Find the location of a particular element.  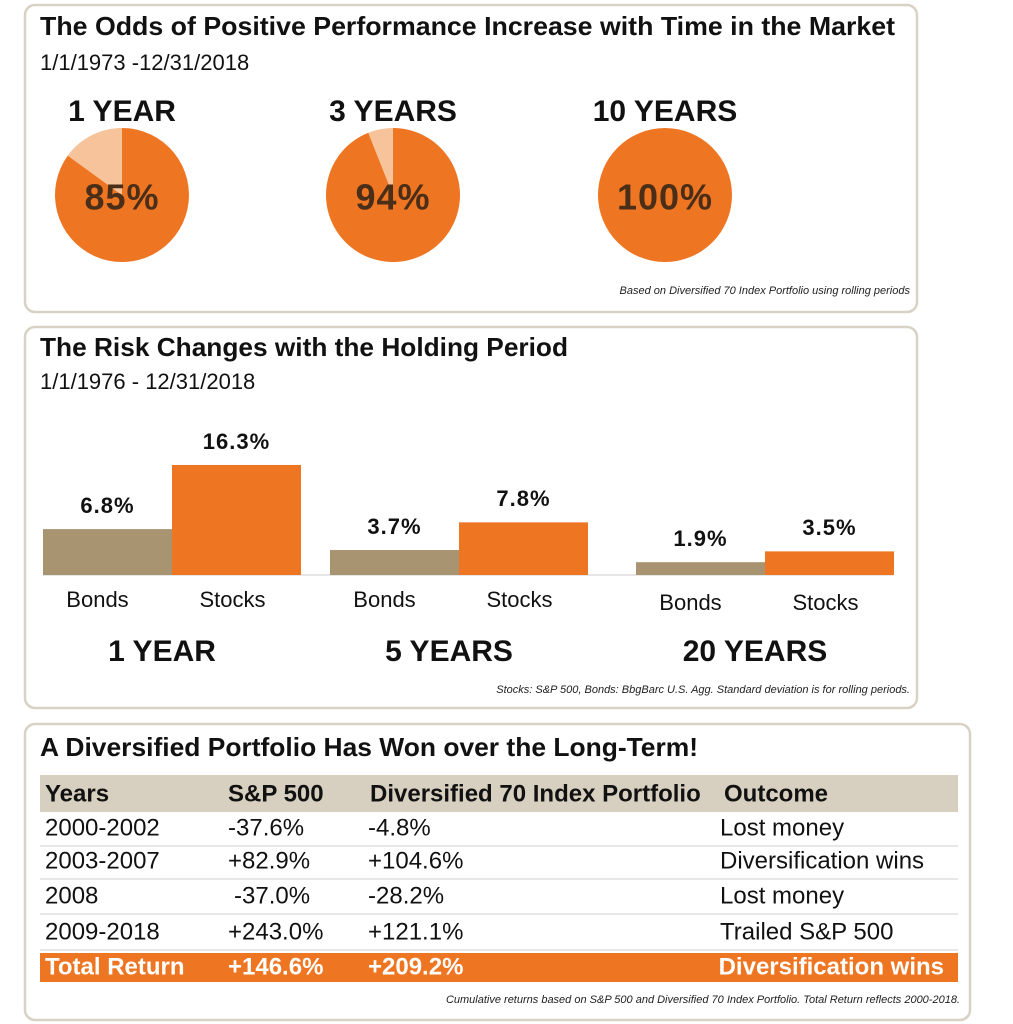

cell: +121.1% is located at coordinates (415, 931).